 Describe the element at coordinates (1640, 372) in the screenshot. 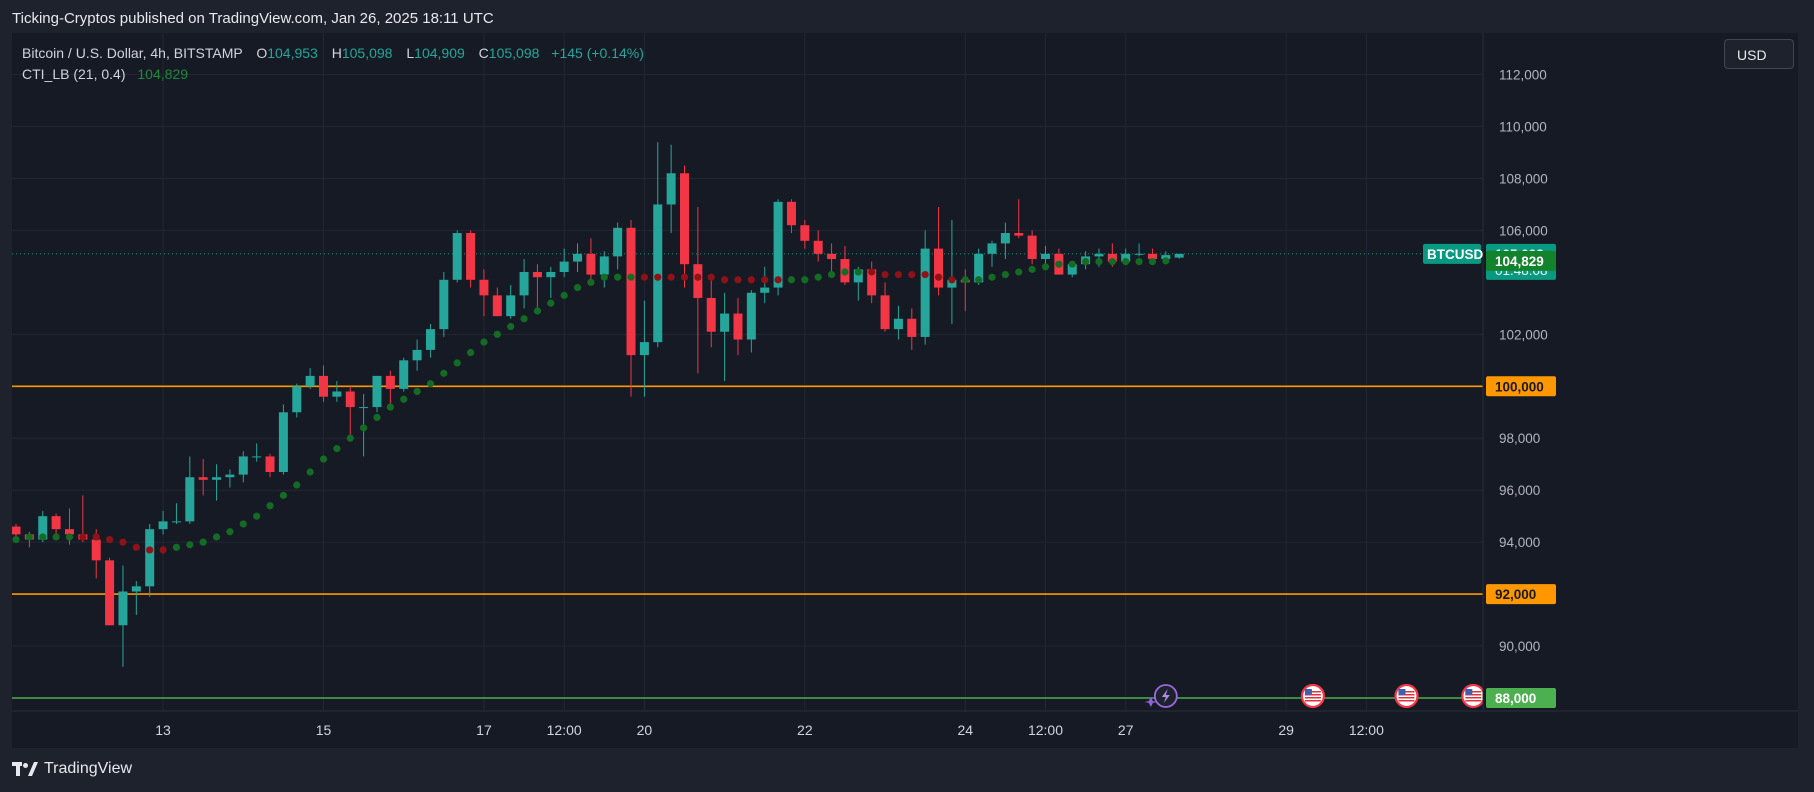

I see `price-scale` at that location.